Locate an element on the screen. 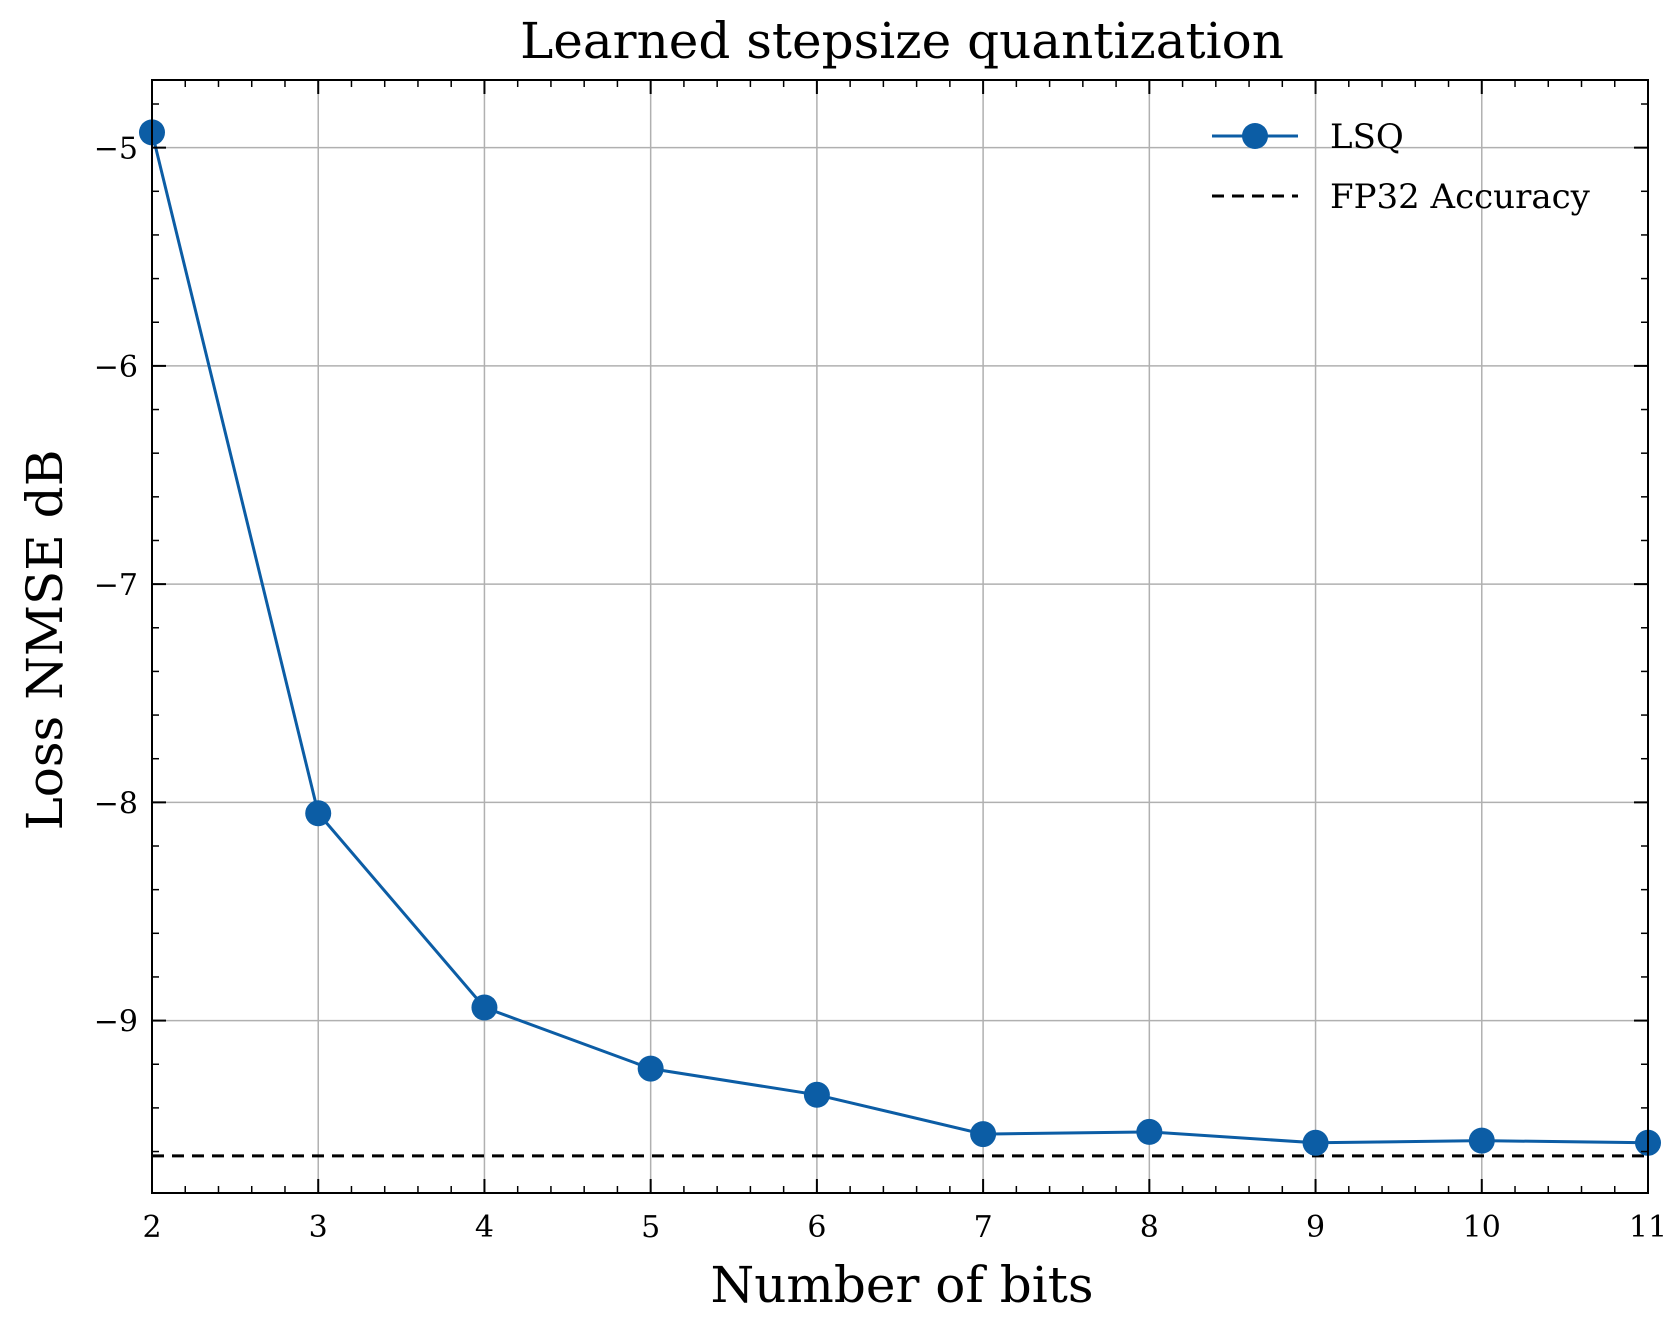 Image resolution: width=1675 pixels, height=1324 pixels. legend-marker-lsq is located at coordinates (1255, 136).